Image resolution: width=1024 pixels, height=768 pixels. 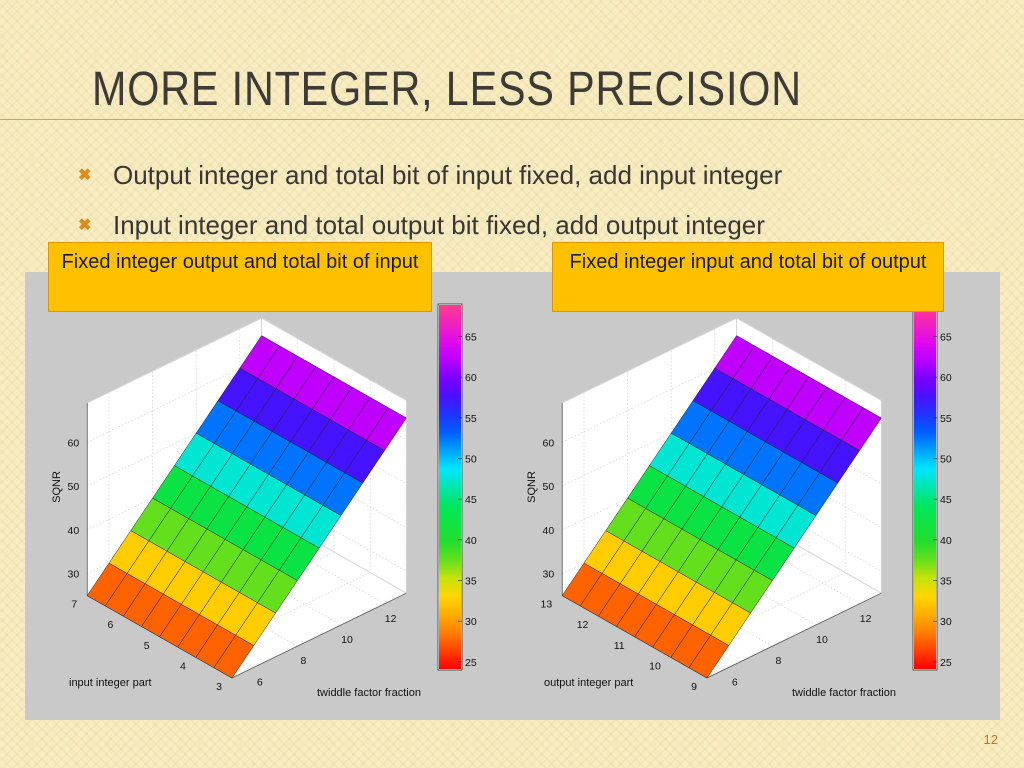 I want to click on y-tick-label: 7, so click(x=74, y=605).